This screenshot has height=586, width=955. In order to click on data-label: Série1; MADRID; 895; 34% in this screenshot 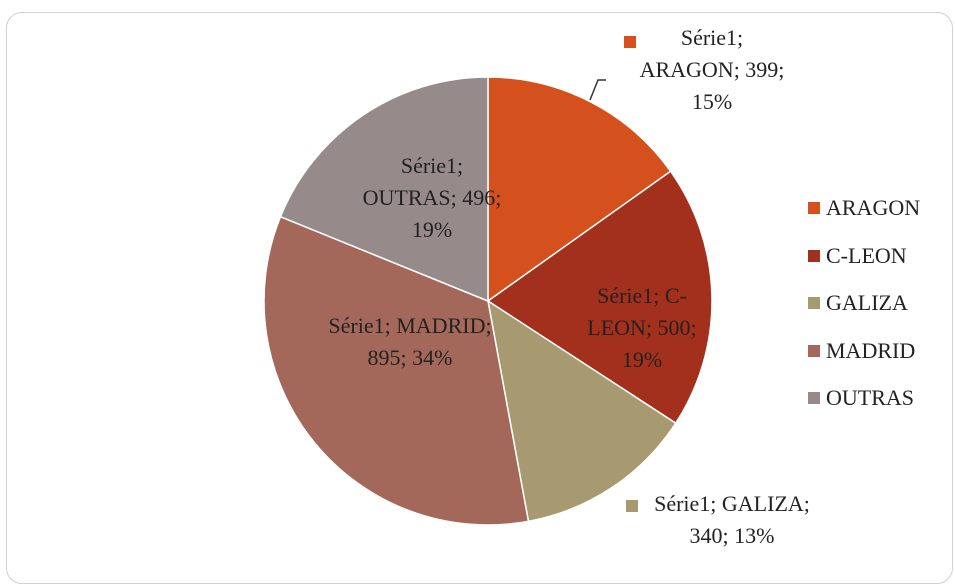, I will do `click(410, 341)`.